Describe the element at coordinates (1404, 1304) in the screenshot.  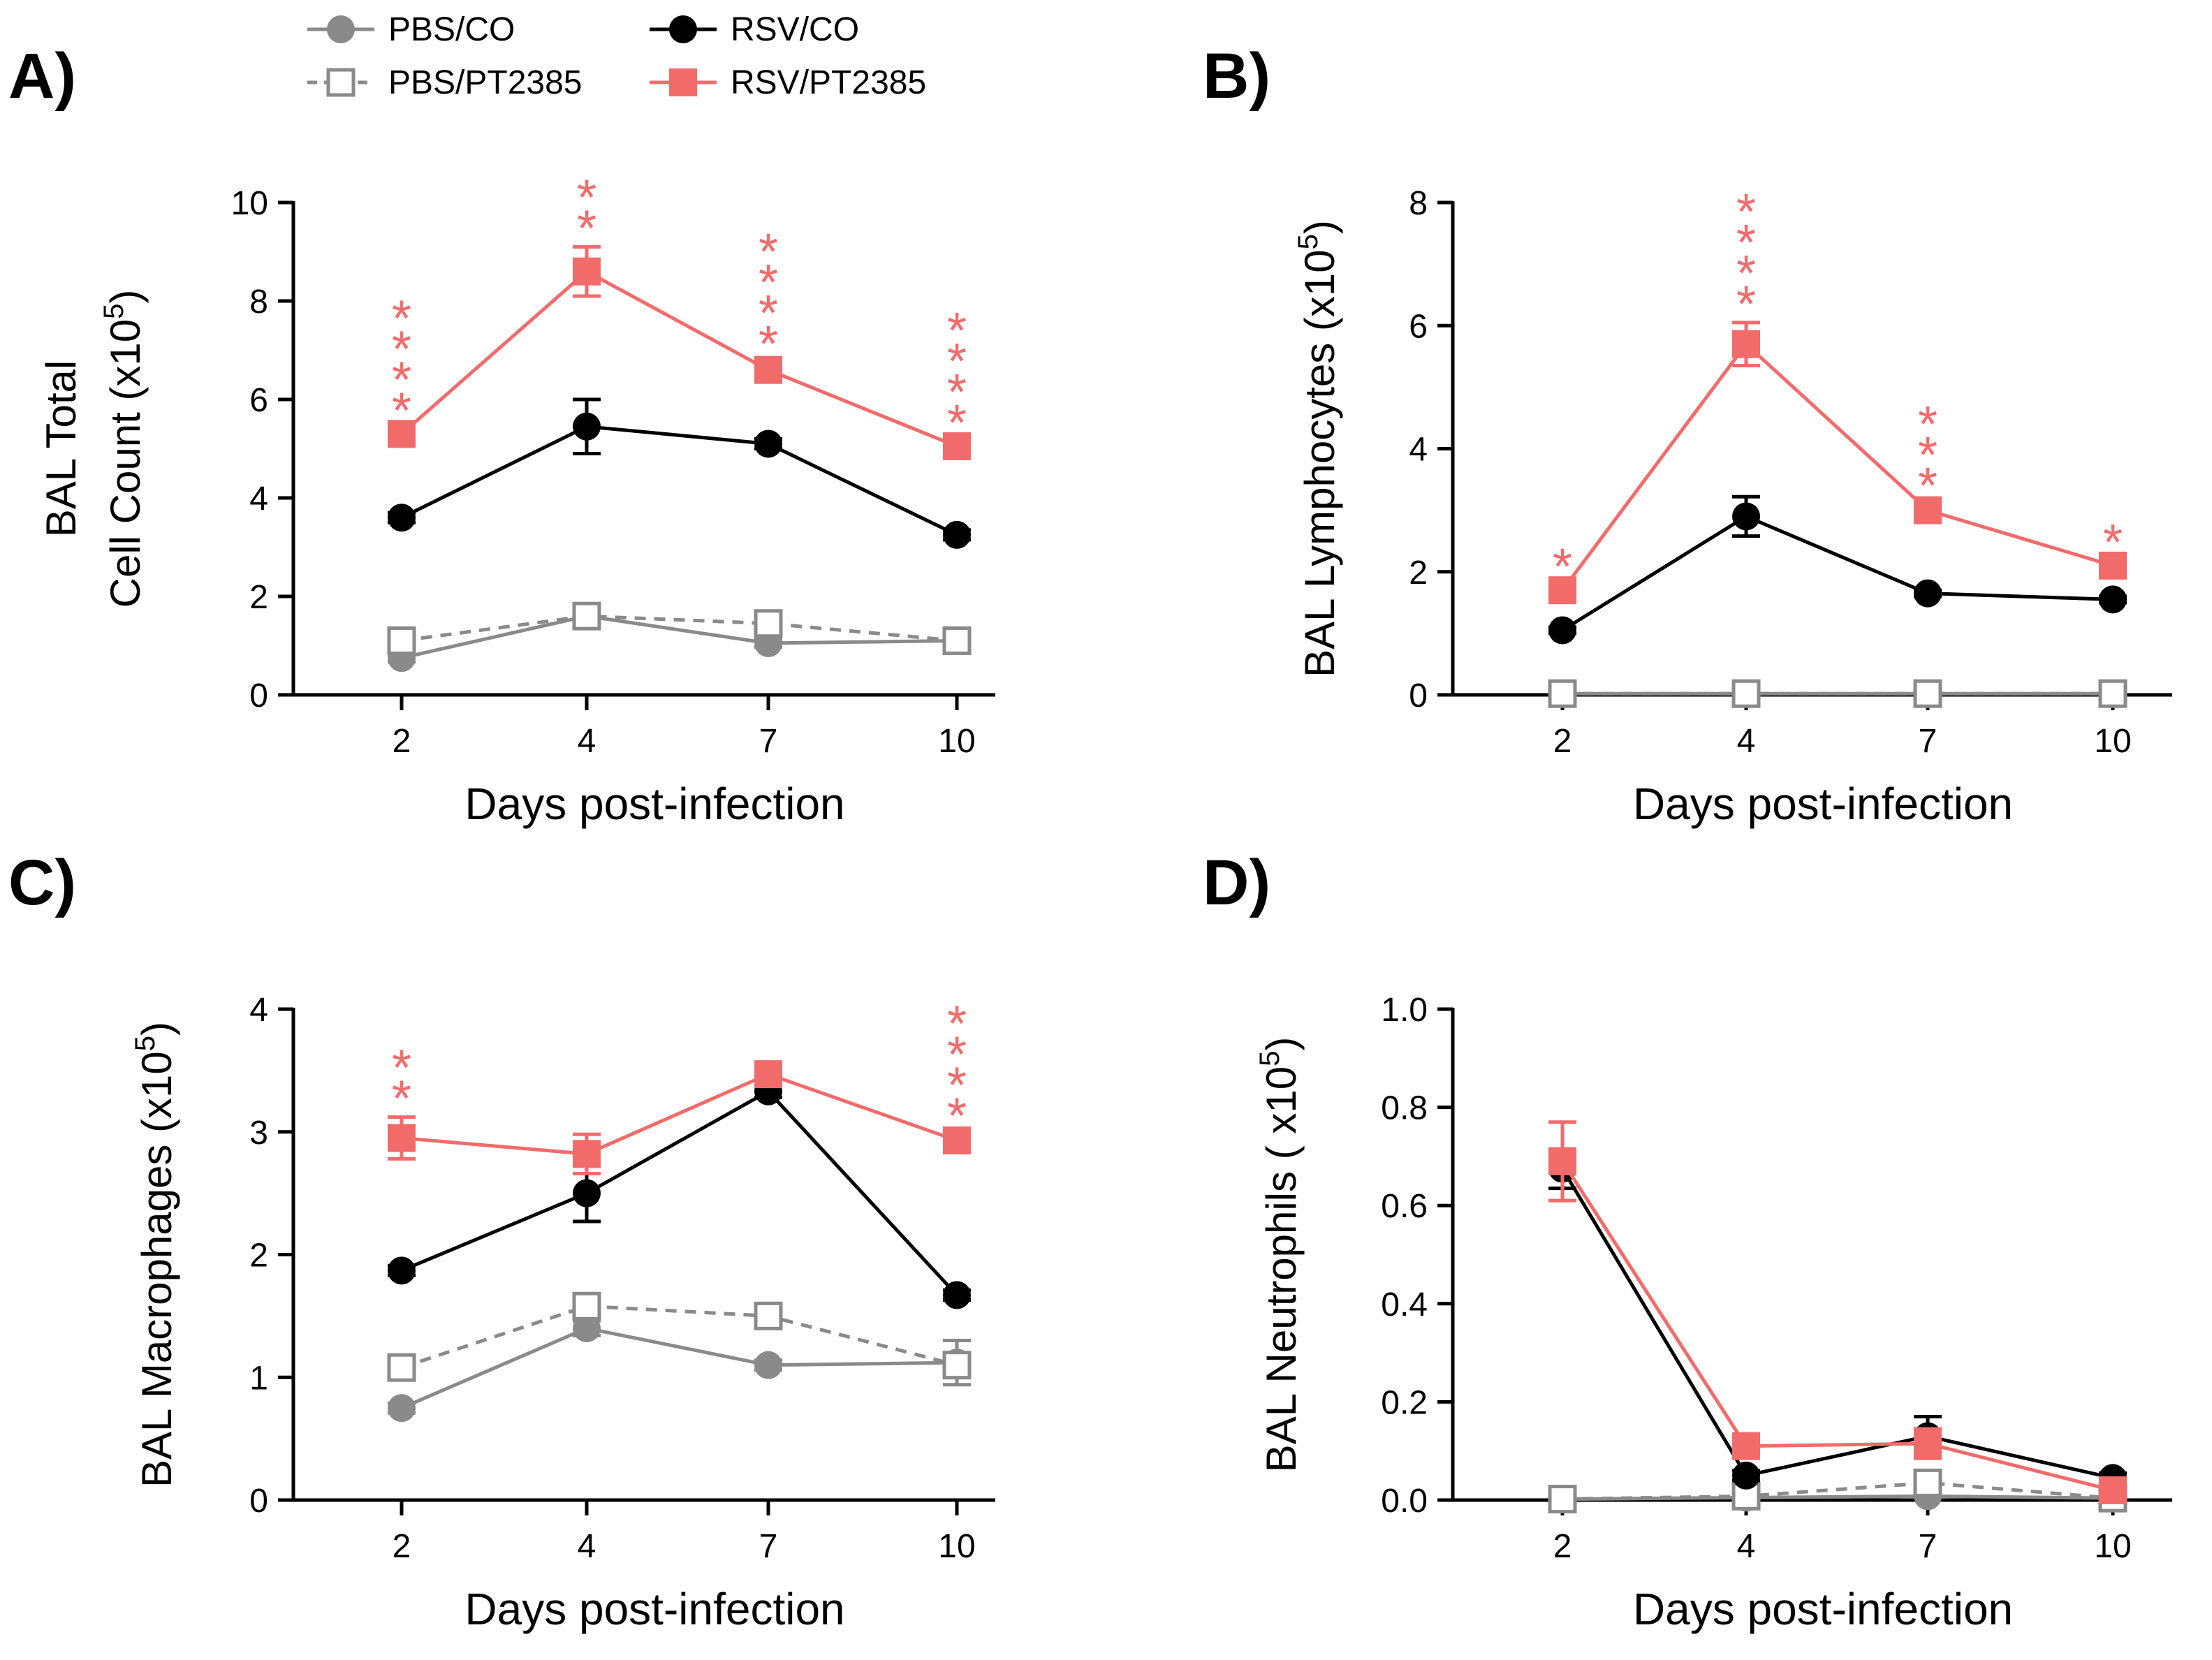
I see `y-tick-label: 0.4` at that location.